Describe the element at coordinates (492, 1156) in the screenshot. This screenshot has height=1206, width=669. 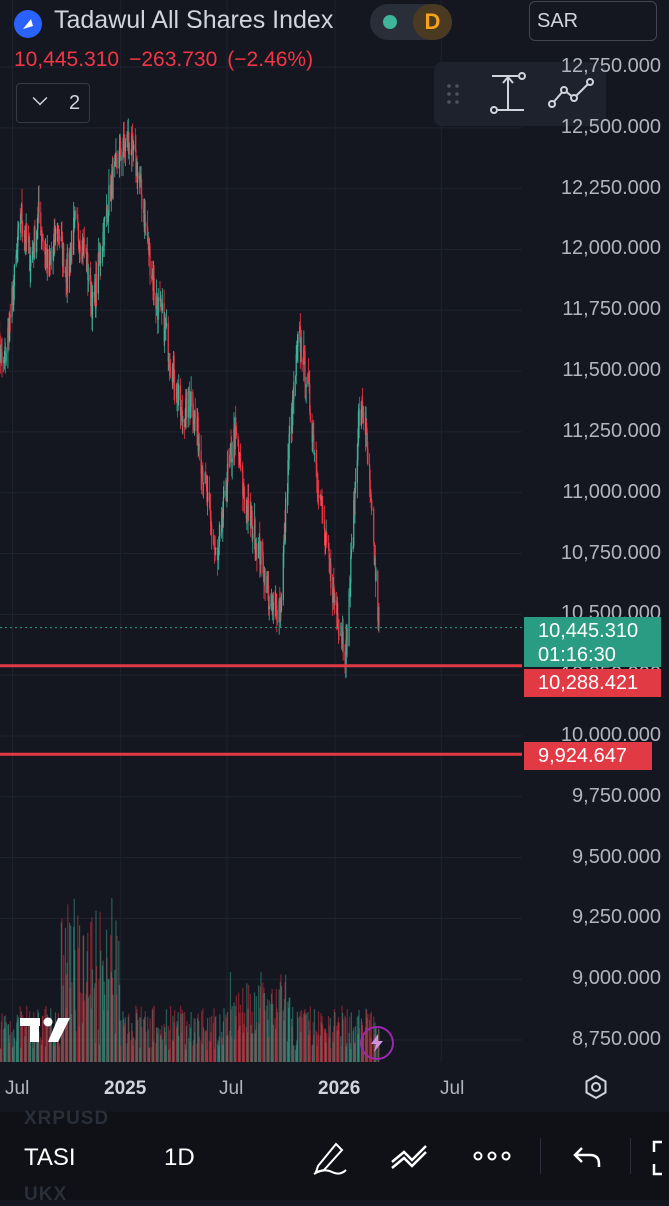
I see `more-options-icon` at that location.